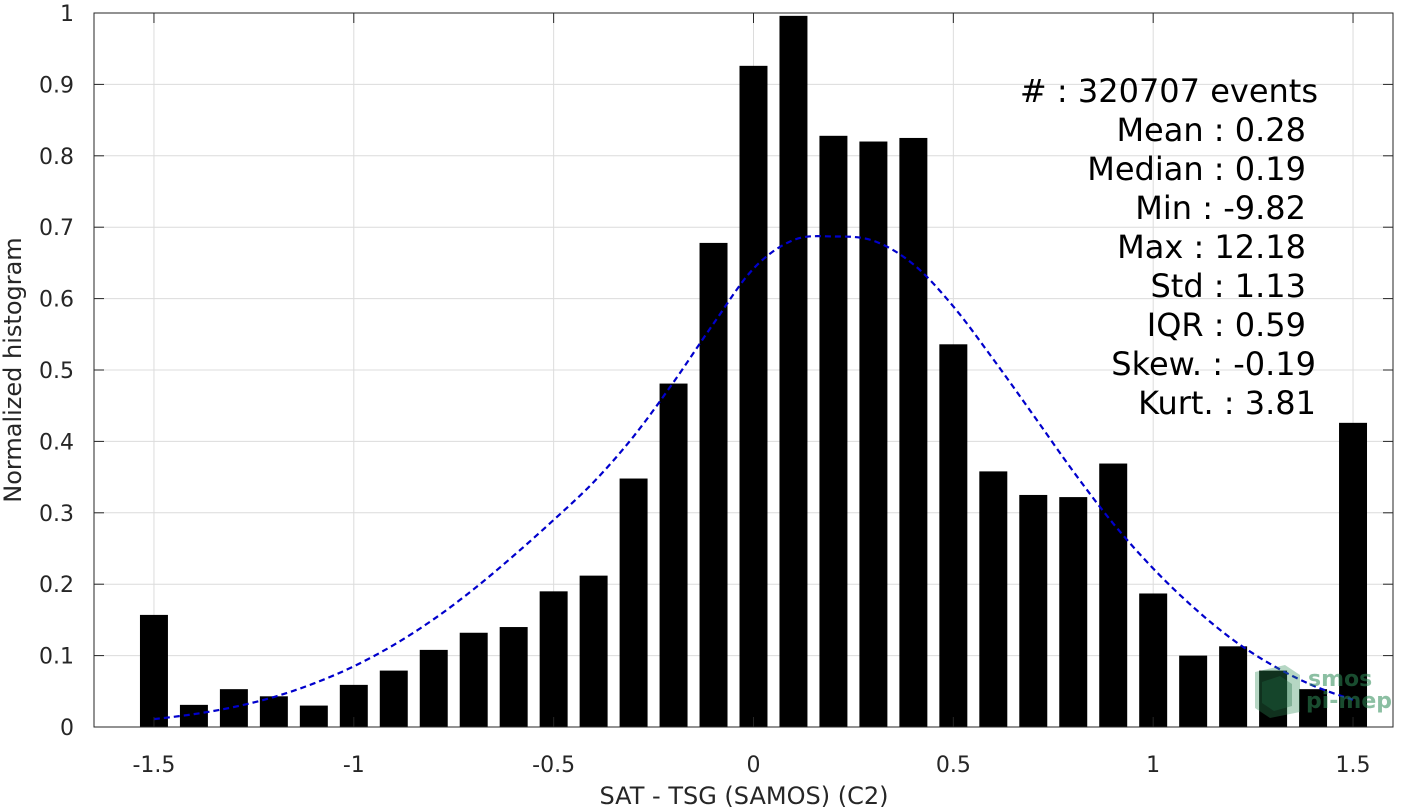 The width and height of the screenshot is (1408, 809). Describe the element at coordinates (13, 369) in the screenshot. I see `y-axis-title: Normalized histogram` at that location.